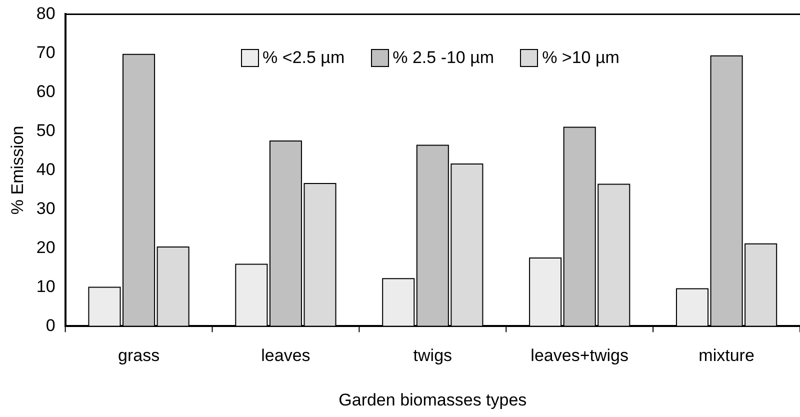  What do you see at coordinates (46, 52) in the screenshot?
I see `y-tick-label: 70` at bounding box center [46, 52].